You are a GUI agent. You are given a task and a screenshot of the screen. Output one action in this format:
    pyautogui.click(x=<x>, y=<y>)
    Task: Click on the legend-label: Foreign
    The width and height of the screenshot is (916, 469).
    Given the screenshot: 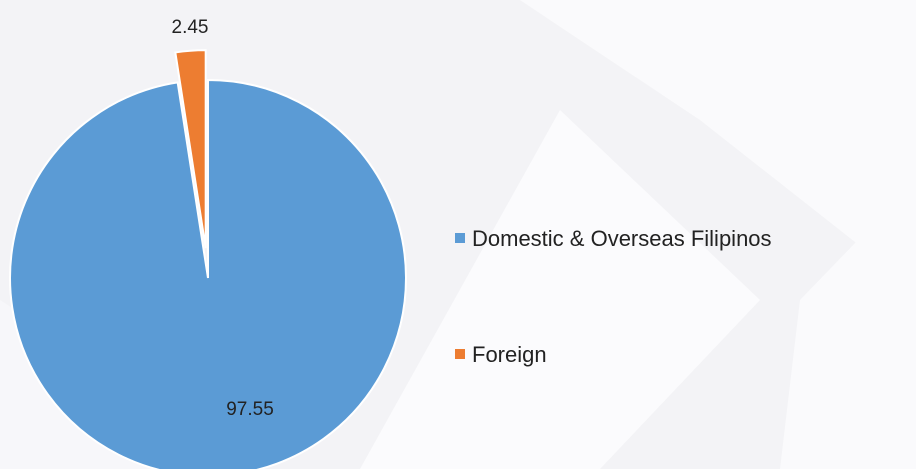 What is the action you would take?
    pyautogui.click(x=509, y=354)
    